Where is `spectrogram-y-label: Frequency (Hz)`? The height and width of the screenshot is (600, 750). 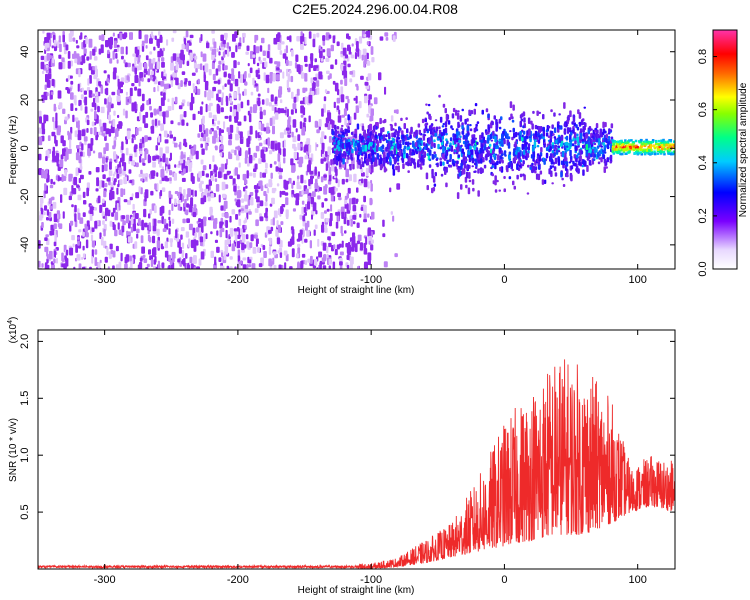
spectrogram-y-label: Frequency (Hz) is located at coordinates (13, 150).